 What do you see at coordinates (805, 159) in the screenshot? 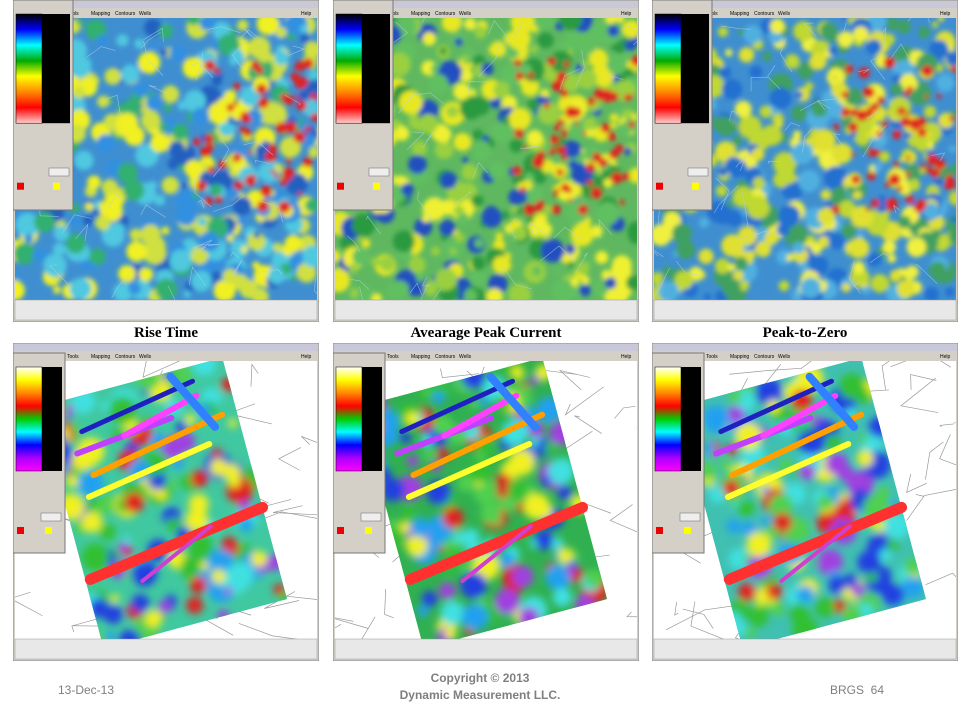
I see `map` at bounding box center [805, 159].